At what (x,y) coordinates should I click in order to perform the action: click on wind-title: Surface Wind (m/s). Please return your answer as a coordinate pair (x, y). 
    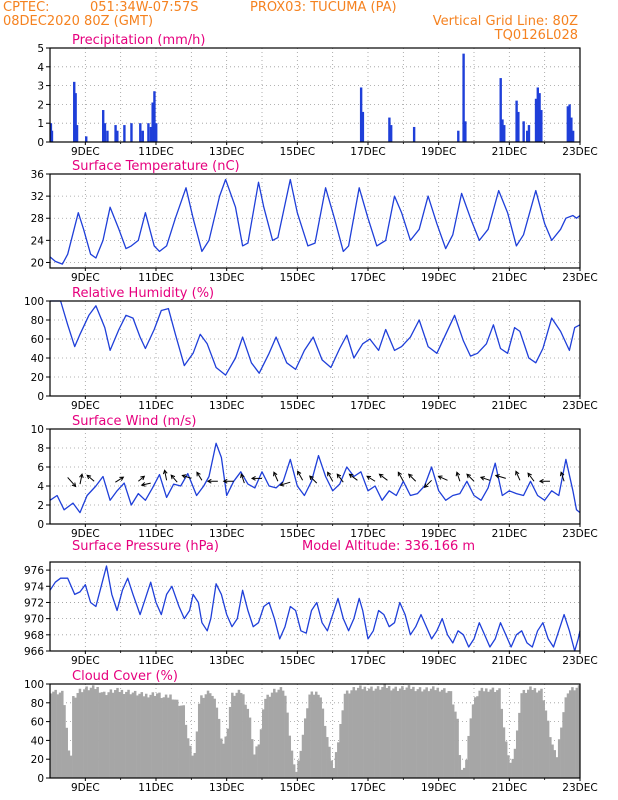
    Looking at the image, I should click on (134, 421).